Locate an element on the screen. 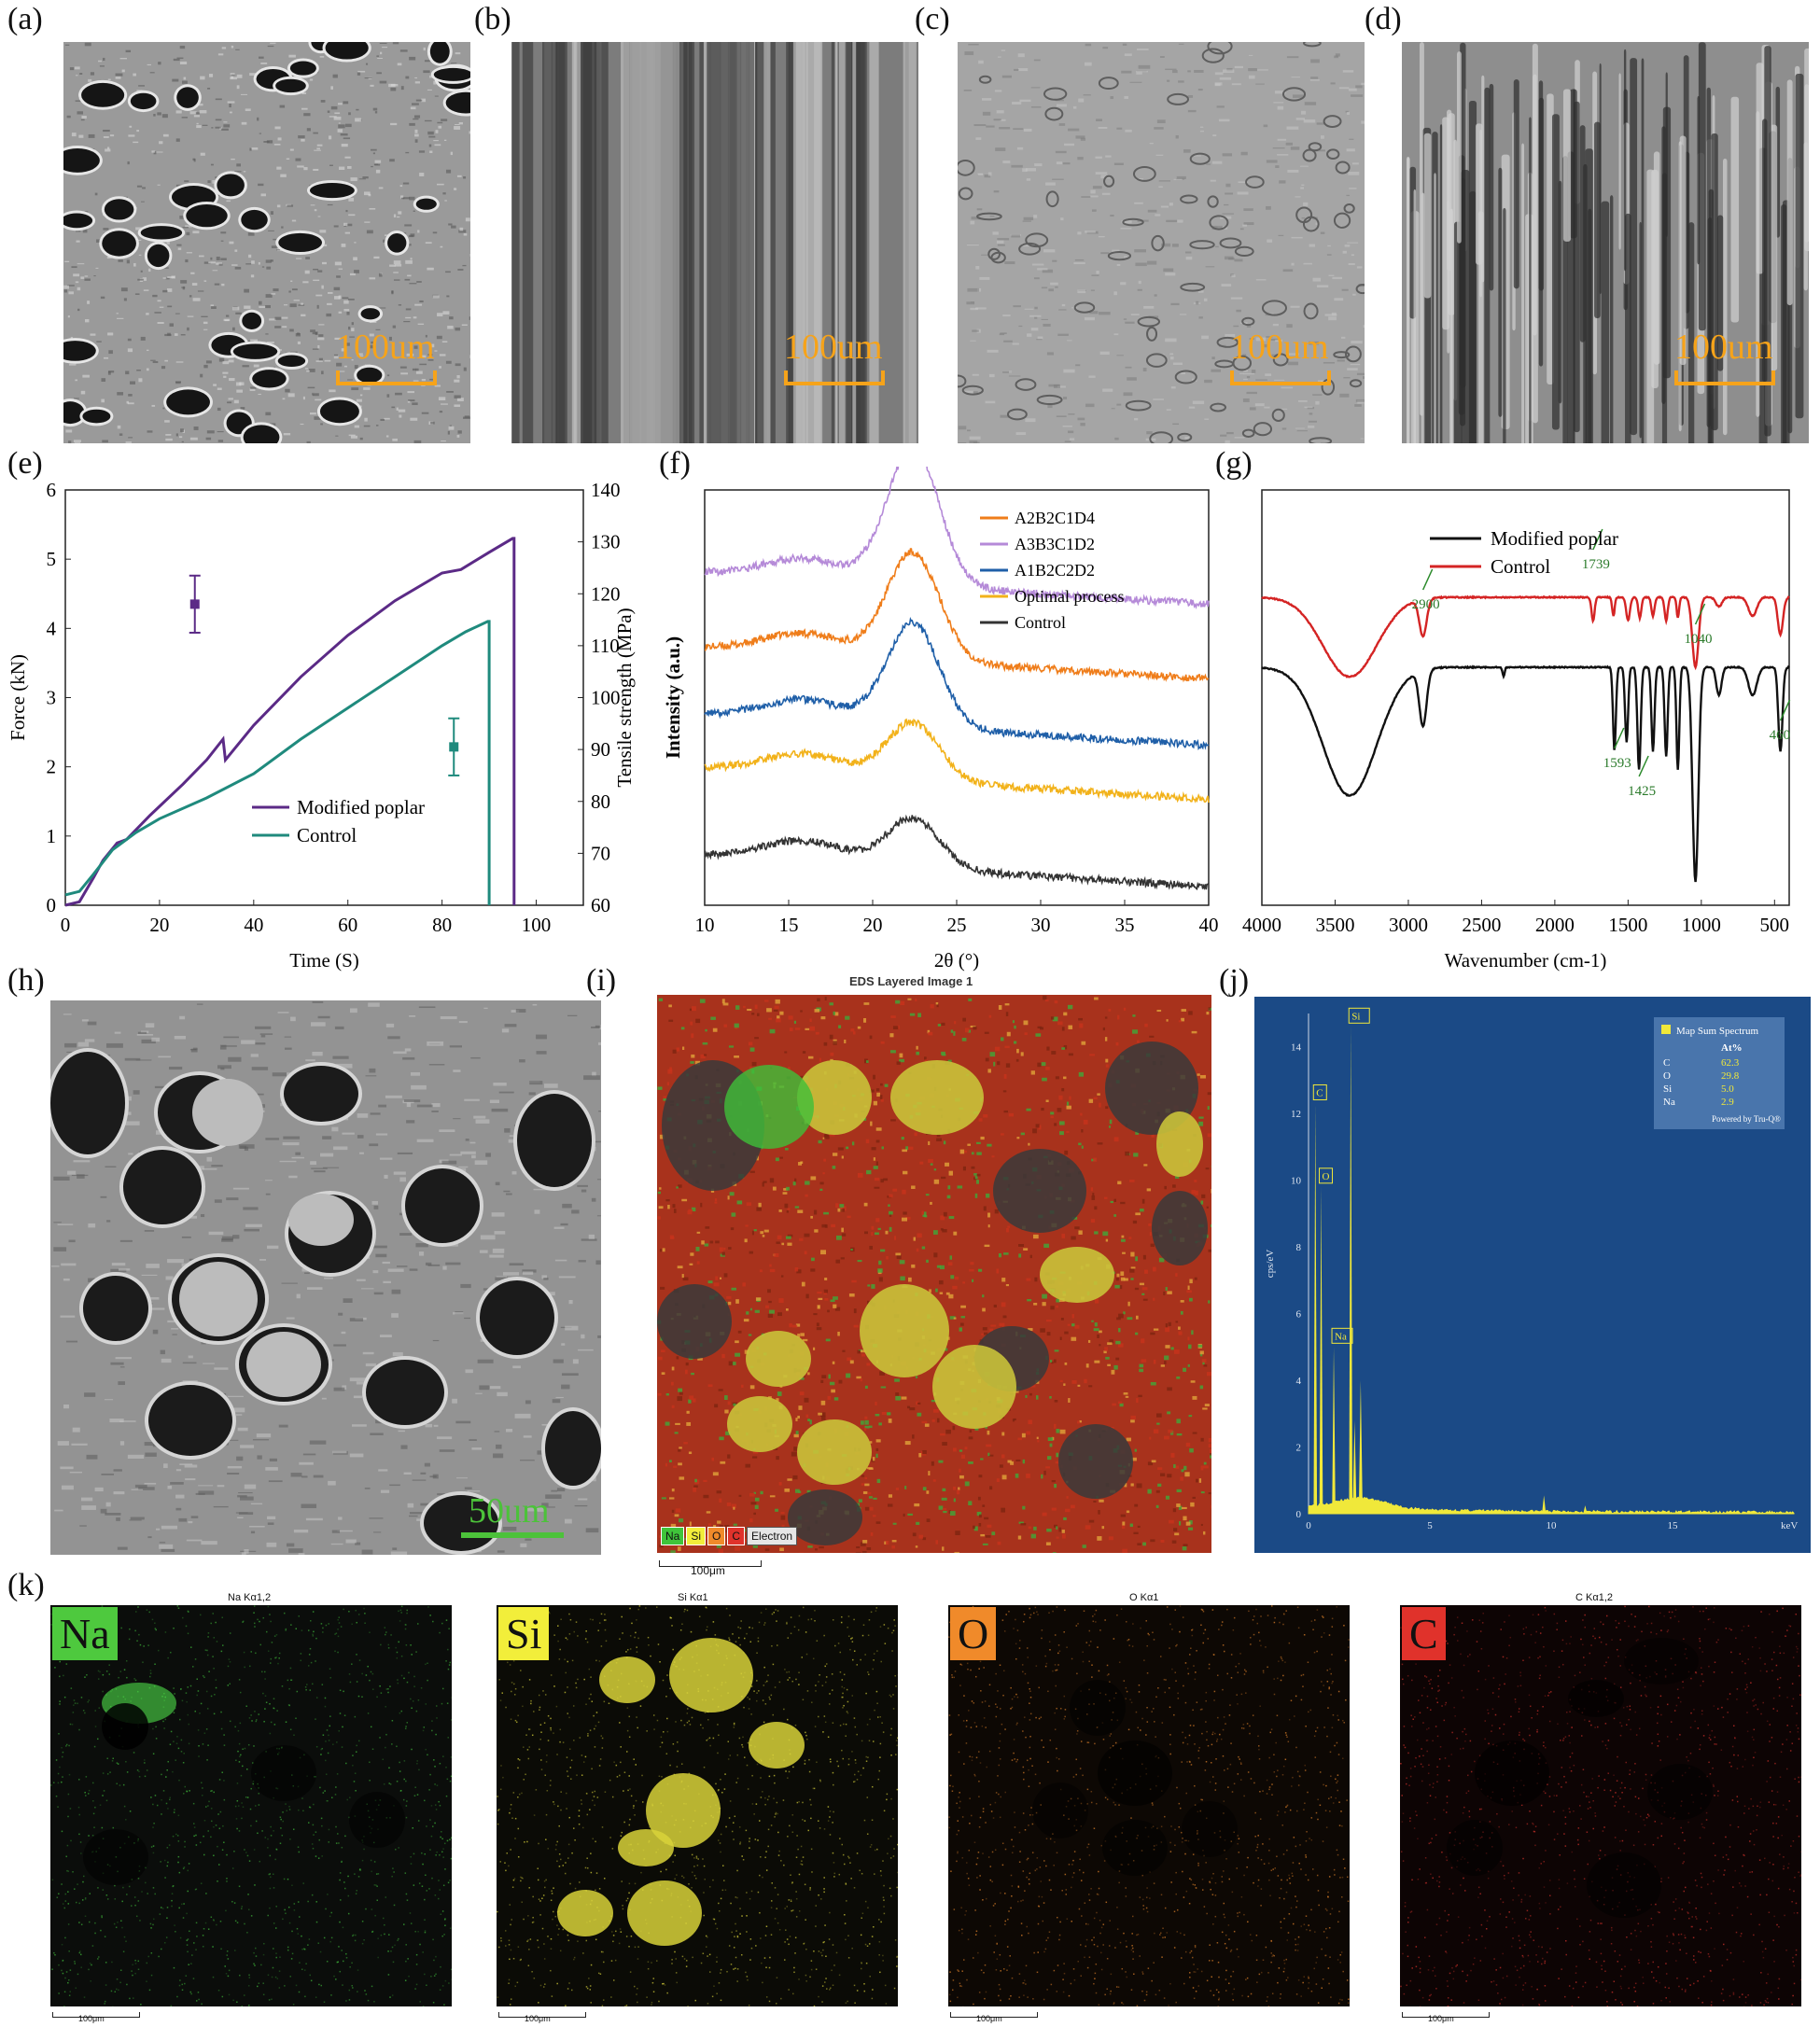 The image size is (1820, 2027). chart-g-xtick-label: 3500 is located at coordinates (1334, 925).